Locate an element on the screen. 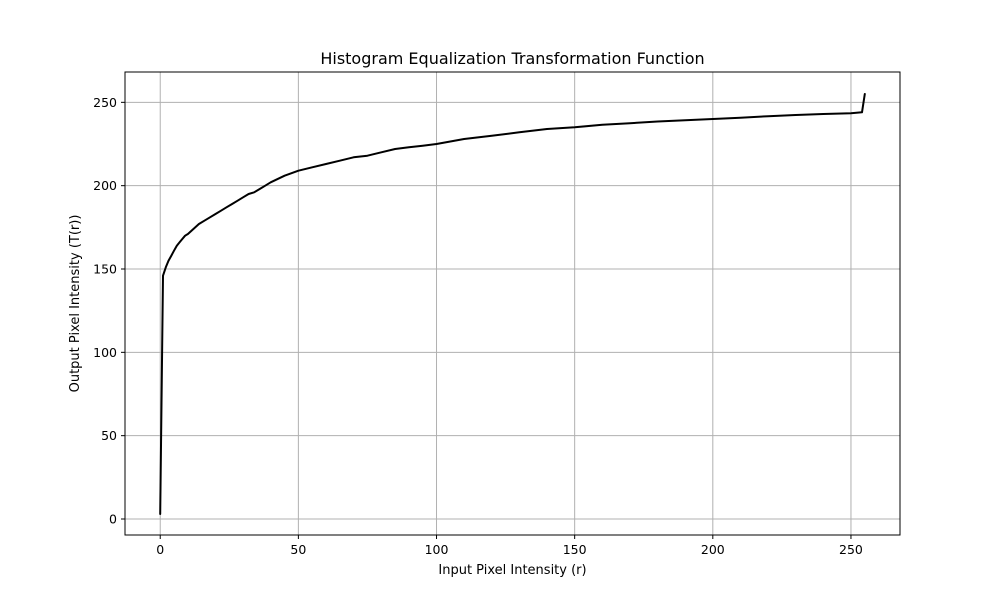 This screenshot has height=600, width=1000. x-axis-ticks: 0 50 100 150 200 250 is located at coordinates (509, 546).